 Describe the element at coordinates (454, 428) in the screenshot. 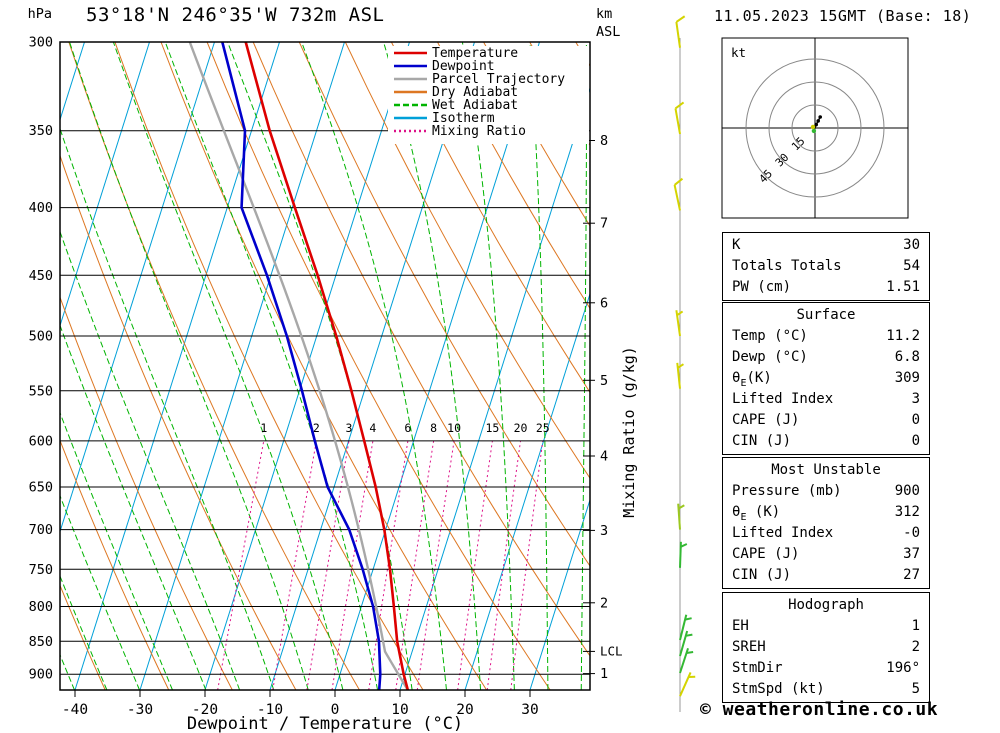

I see `mixing-ratio-value-label: 10` at that location.